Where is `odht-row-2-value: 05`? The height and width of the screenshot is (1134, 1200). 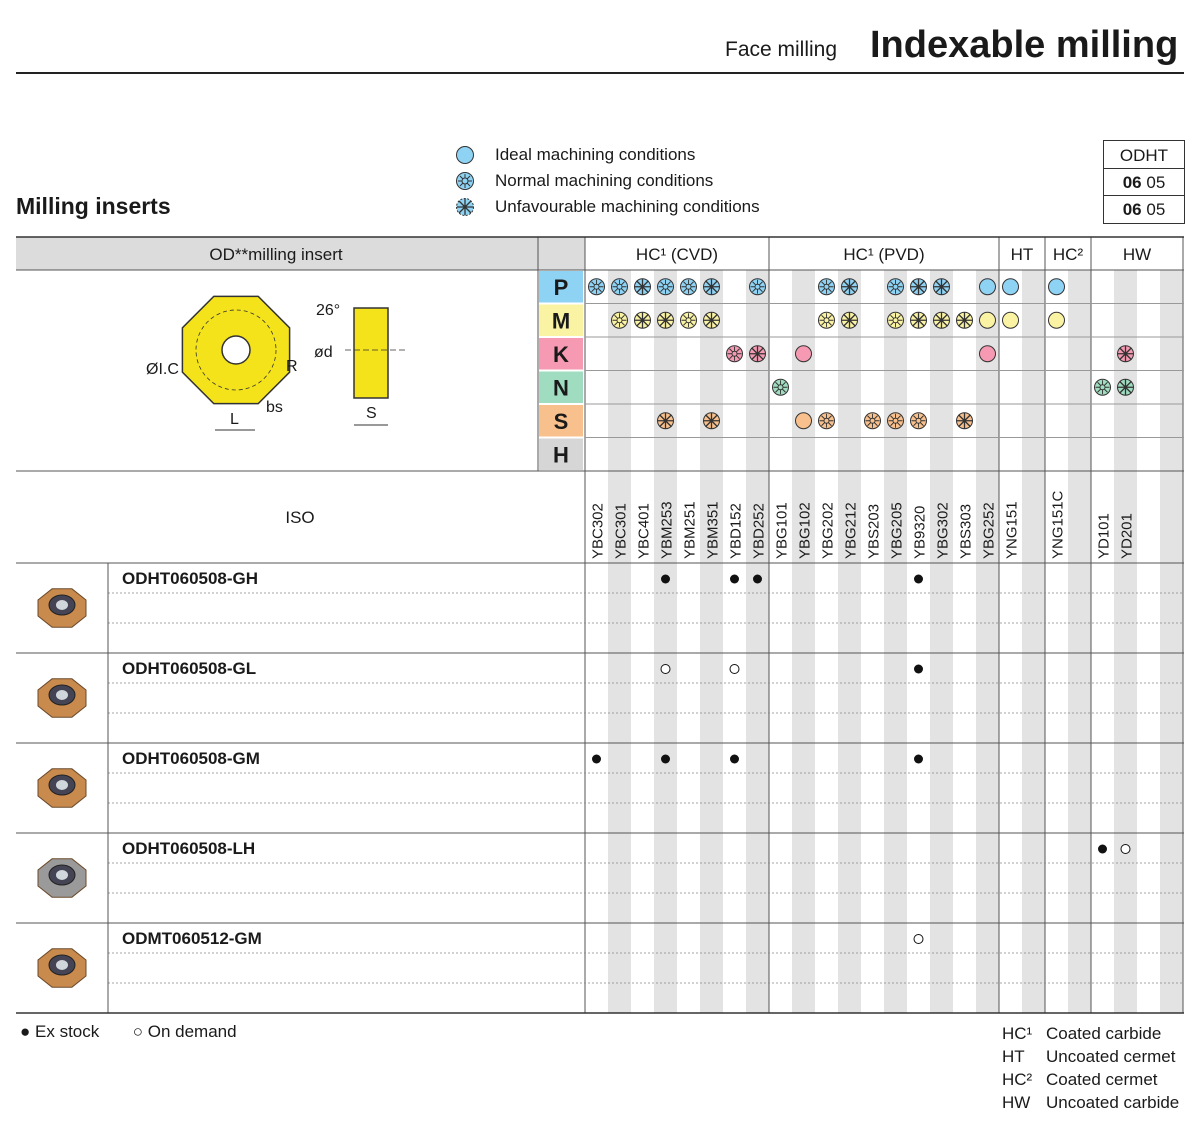
odht-row-2-value: 05 is located at coordinates (1156, 209).